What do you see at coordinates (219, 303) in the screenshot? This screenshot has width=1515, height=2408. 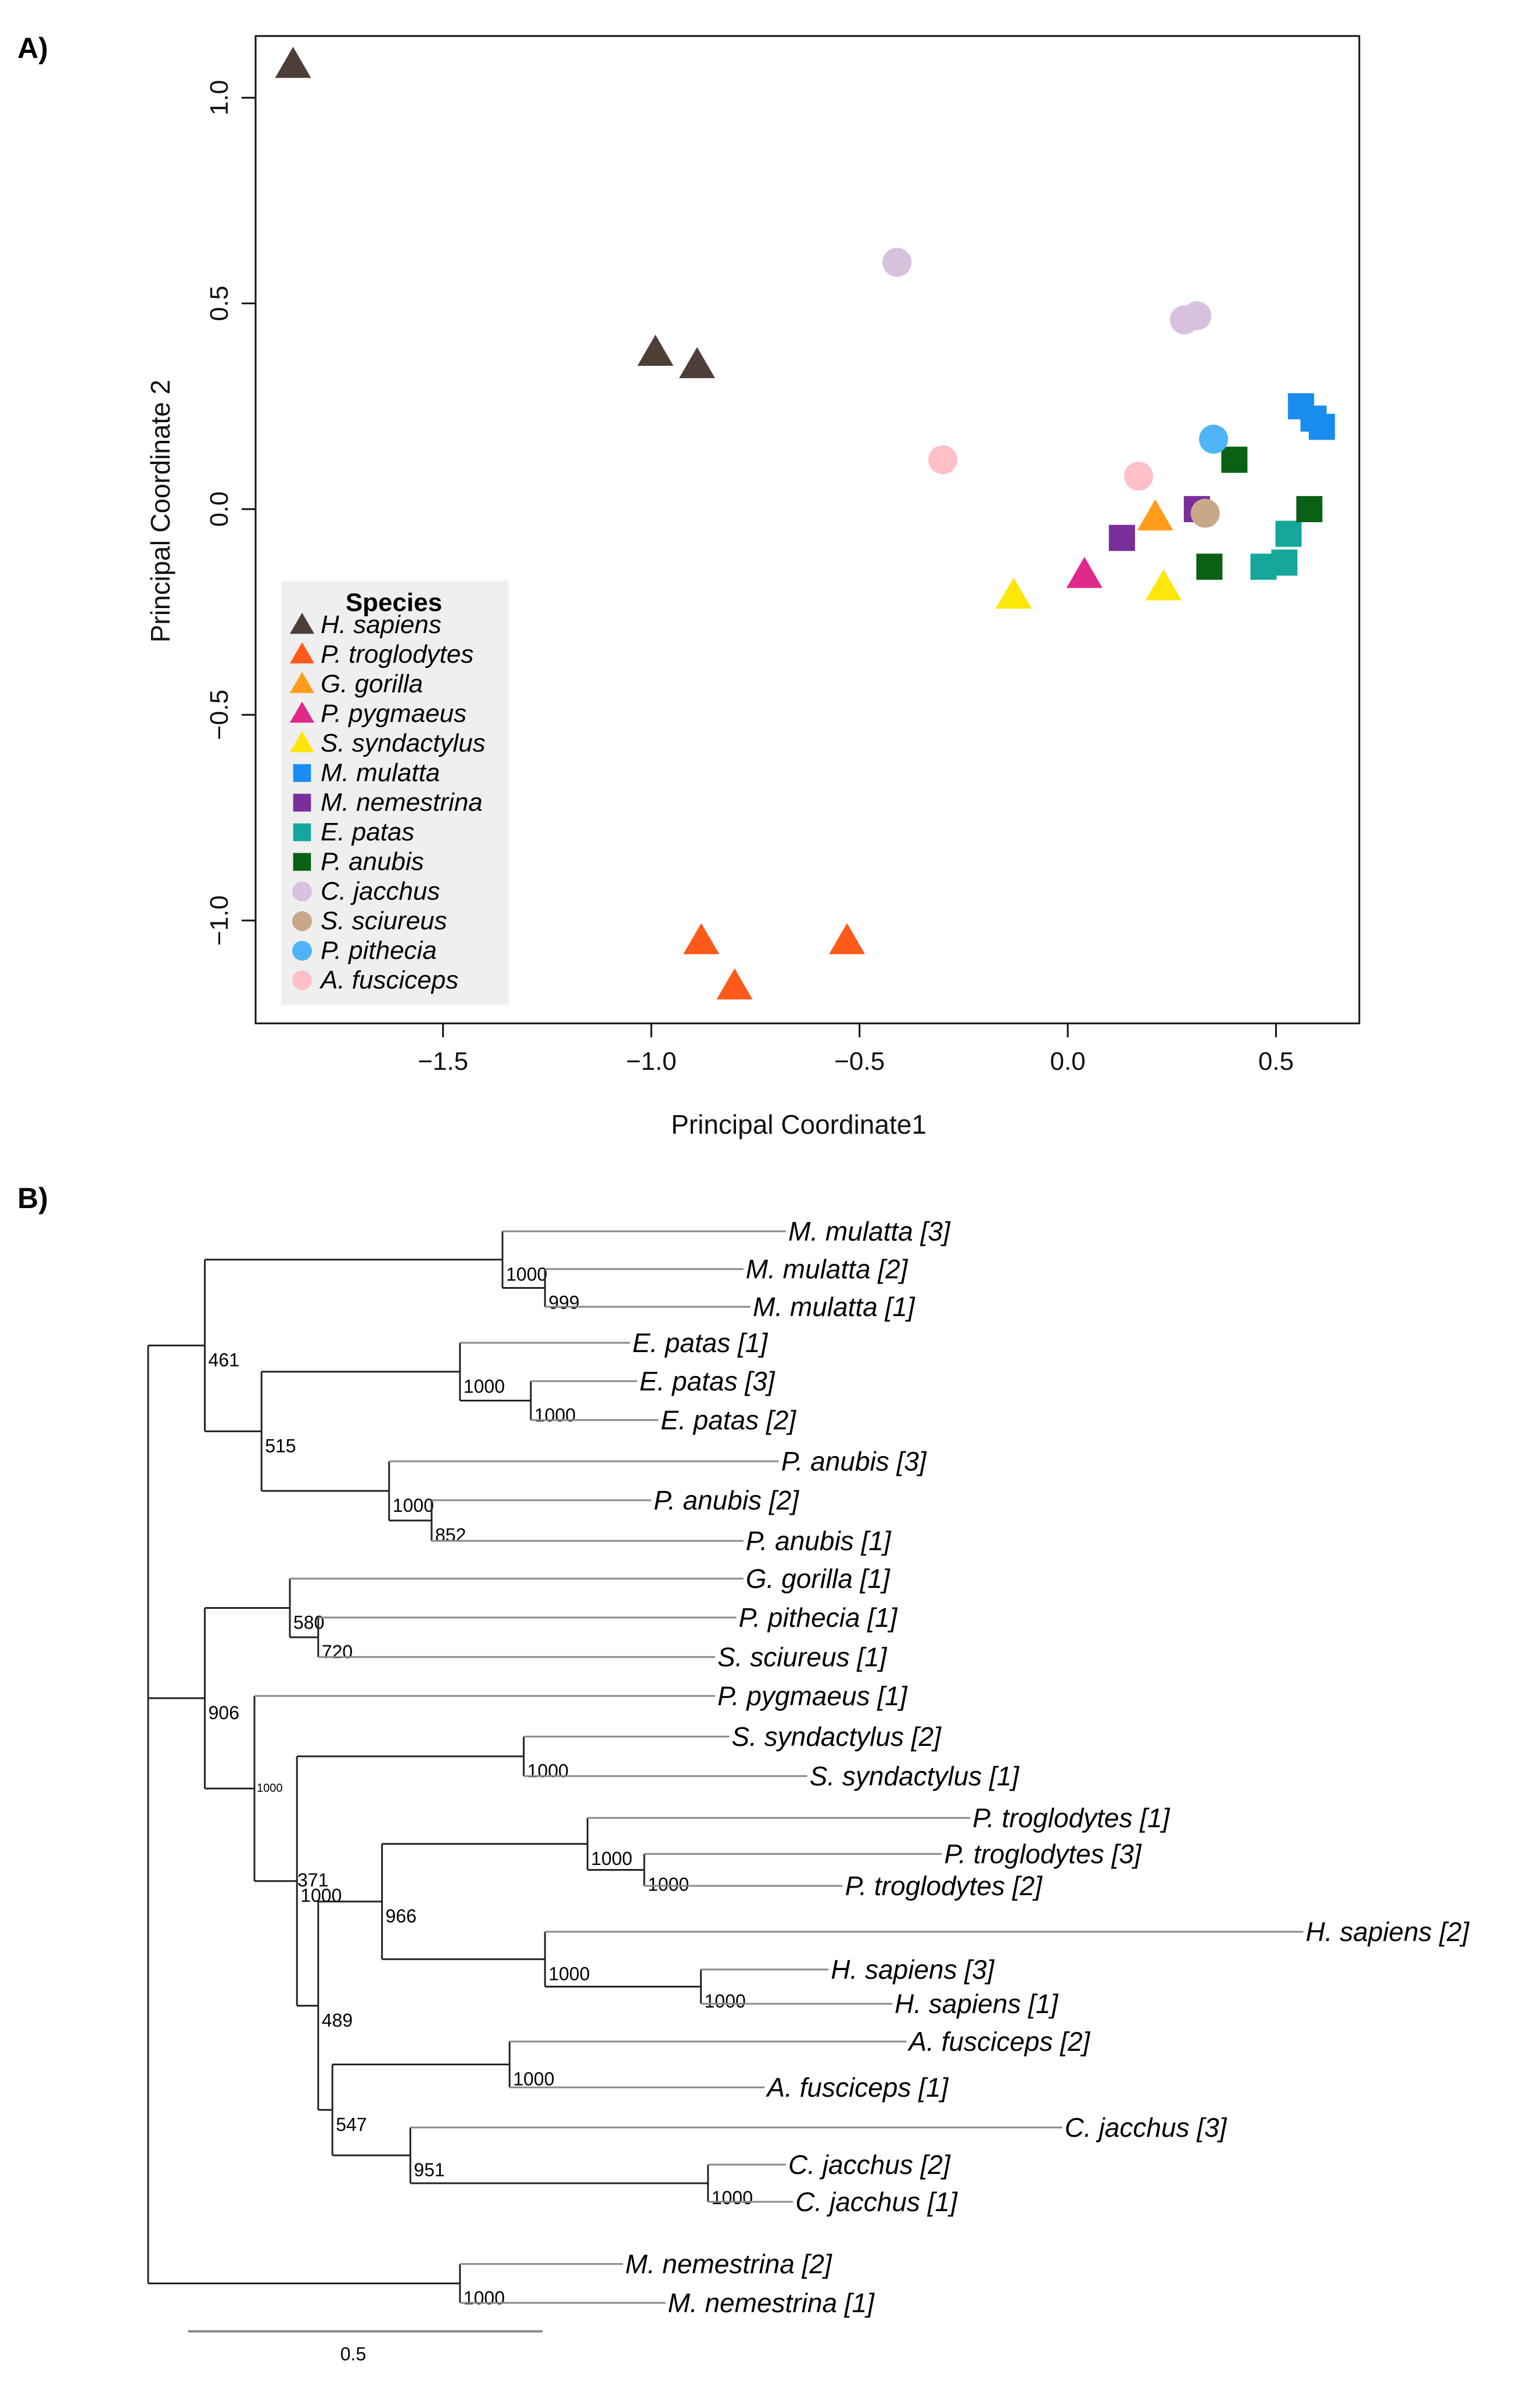 I see `y-tick-label: 0.5` at bounding box center [219, 303].